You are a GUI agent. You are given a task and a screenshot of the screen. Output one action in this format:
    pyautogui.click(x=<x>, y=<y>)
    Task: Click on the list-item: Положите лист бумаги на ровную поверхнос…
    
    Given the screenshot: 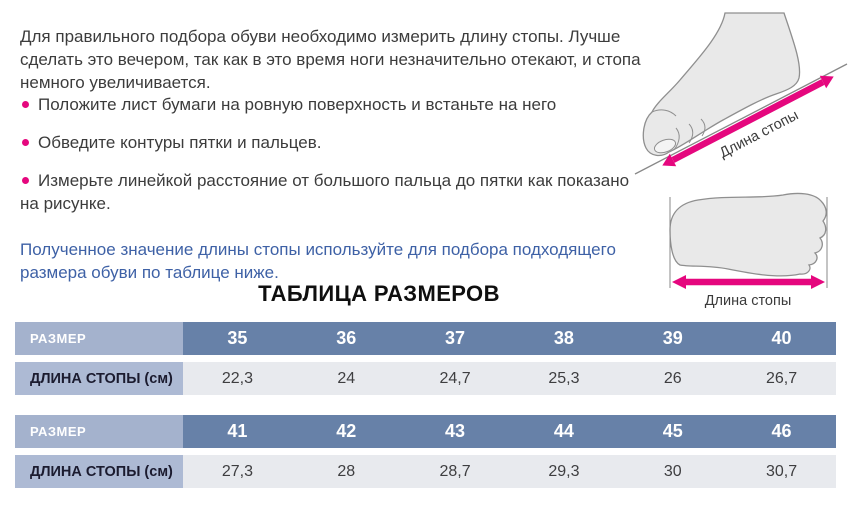 What is the action you would take?
    pyautogui.click(x=326, y=104)
    